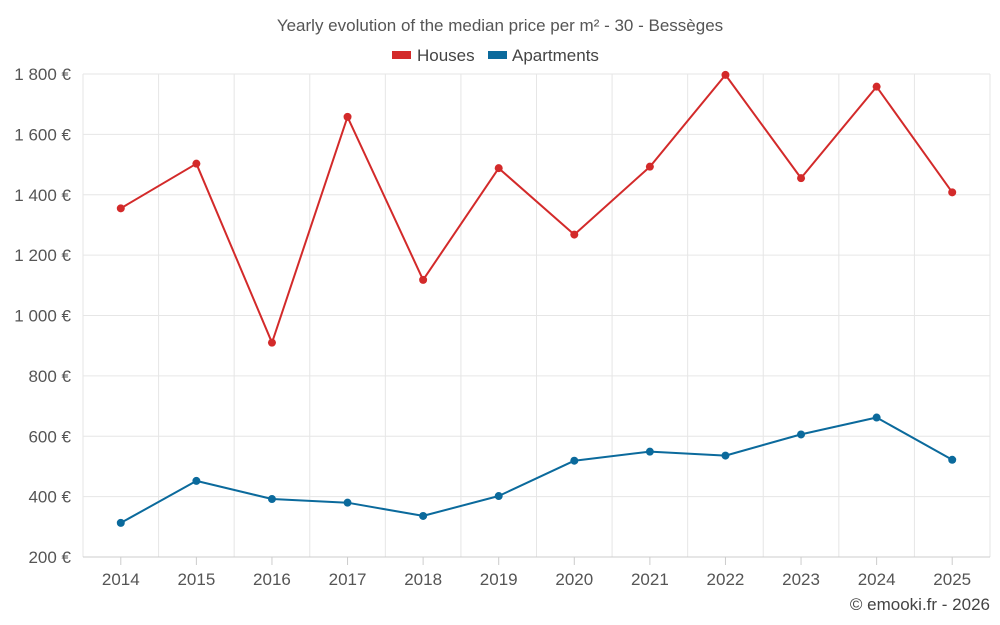  What do you see at coordinates (877, 579) in the screenshot?
I see `x-tick-label: 2024` at bounding box center [877, 579].